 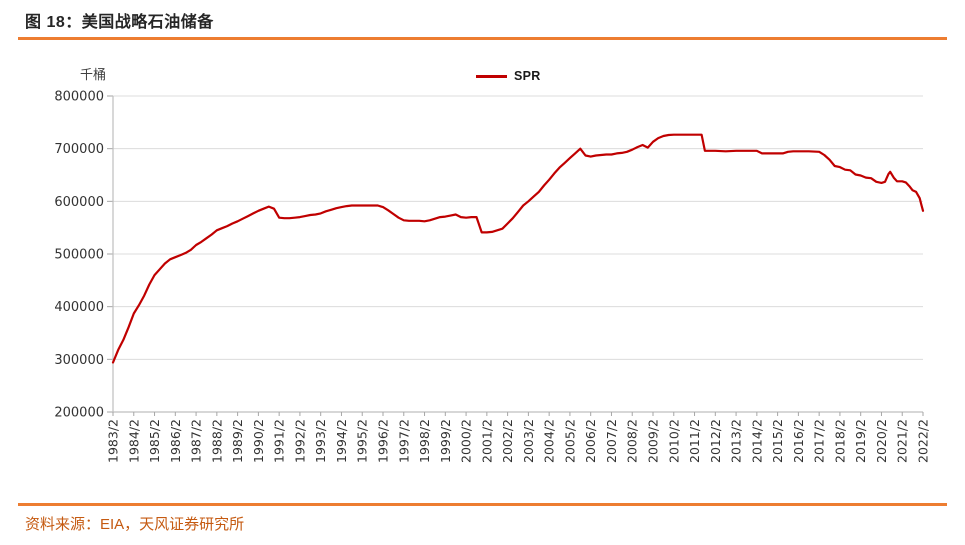 I want to click on x-axis-tick-label: 1999/2, so click(x=445, y=441).